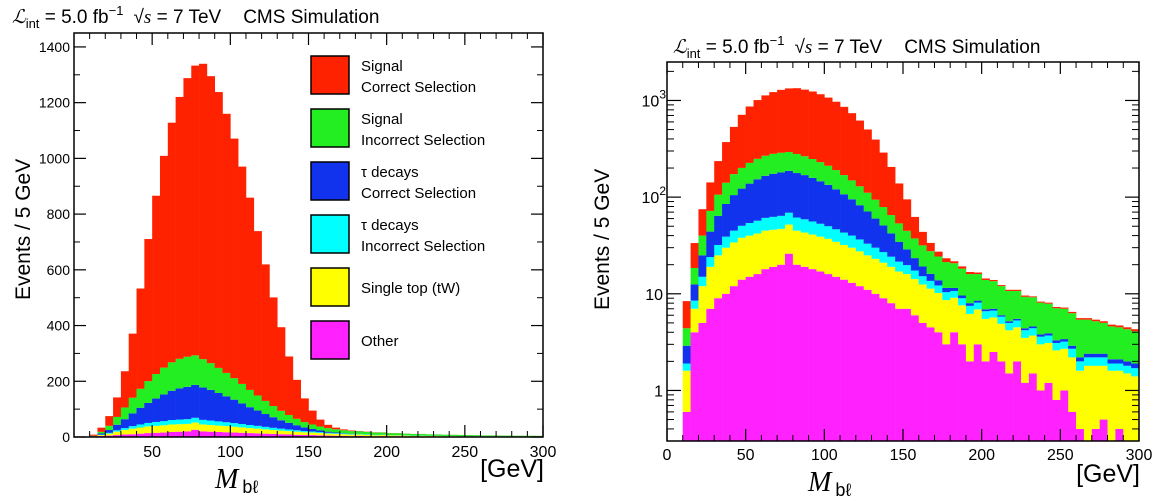  Describe the element at coordinates (903, 455) in the screenshot. I see `x-tick-label: 150` at that location.